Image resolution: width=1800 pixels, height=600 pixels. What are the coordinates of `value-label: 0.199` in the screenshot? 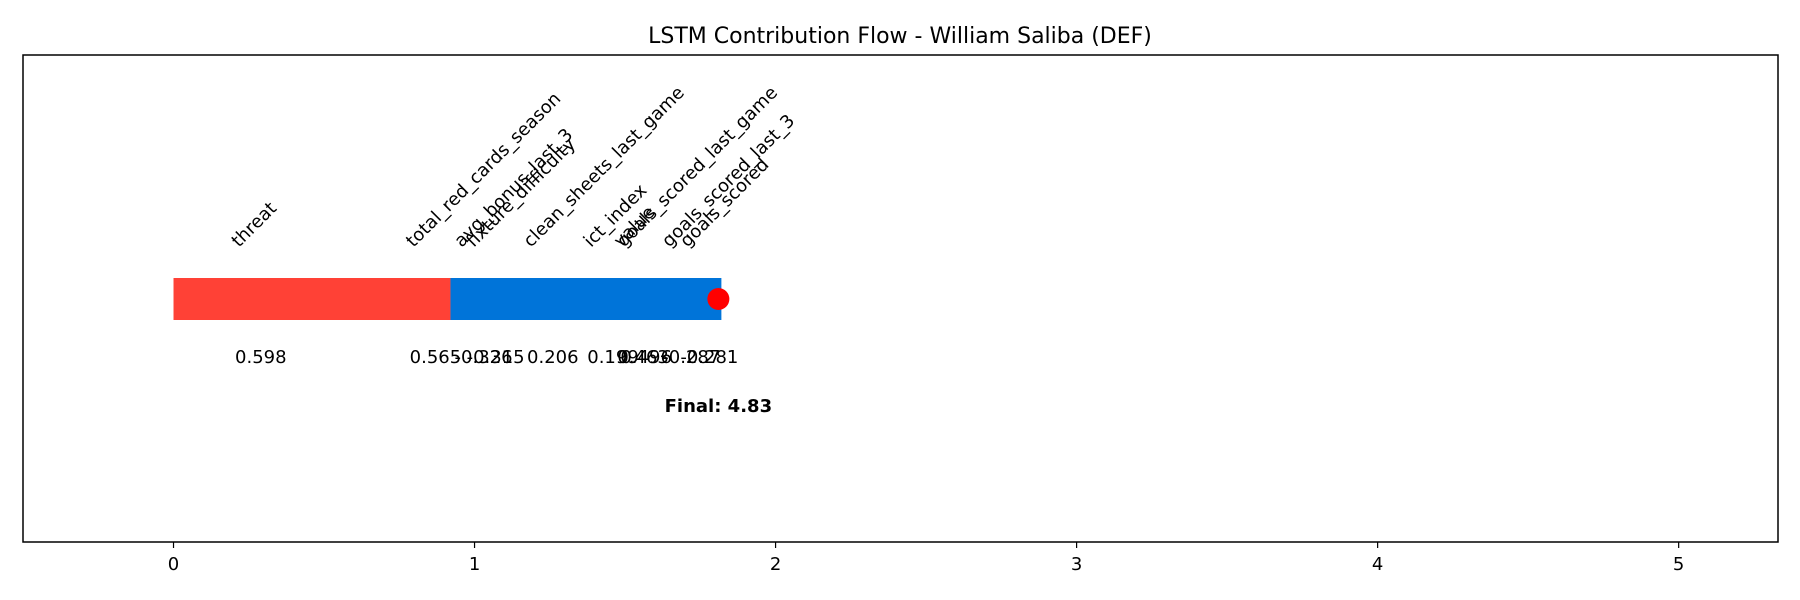 It's located at (613, 357).